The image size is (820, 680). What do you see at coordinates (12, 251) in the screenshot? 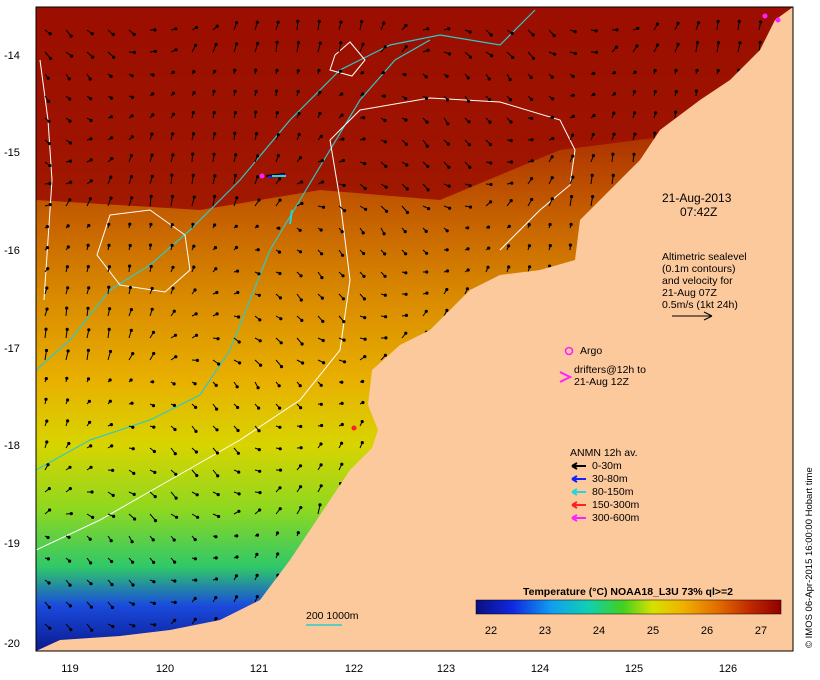
I see `lat-tick-label: -16` at bounding box center [12, 251].